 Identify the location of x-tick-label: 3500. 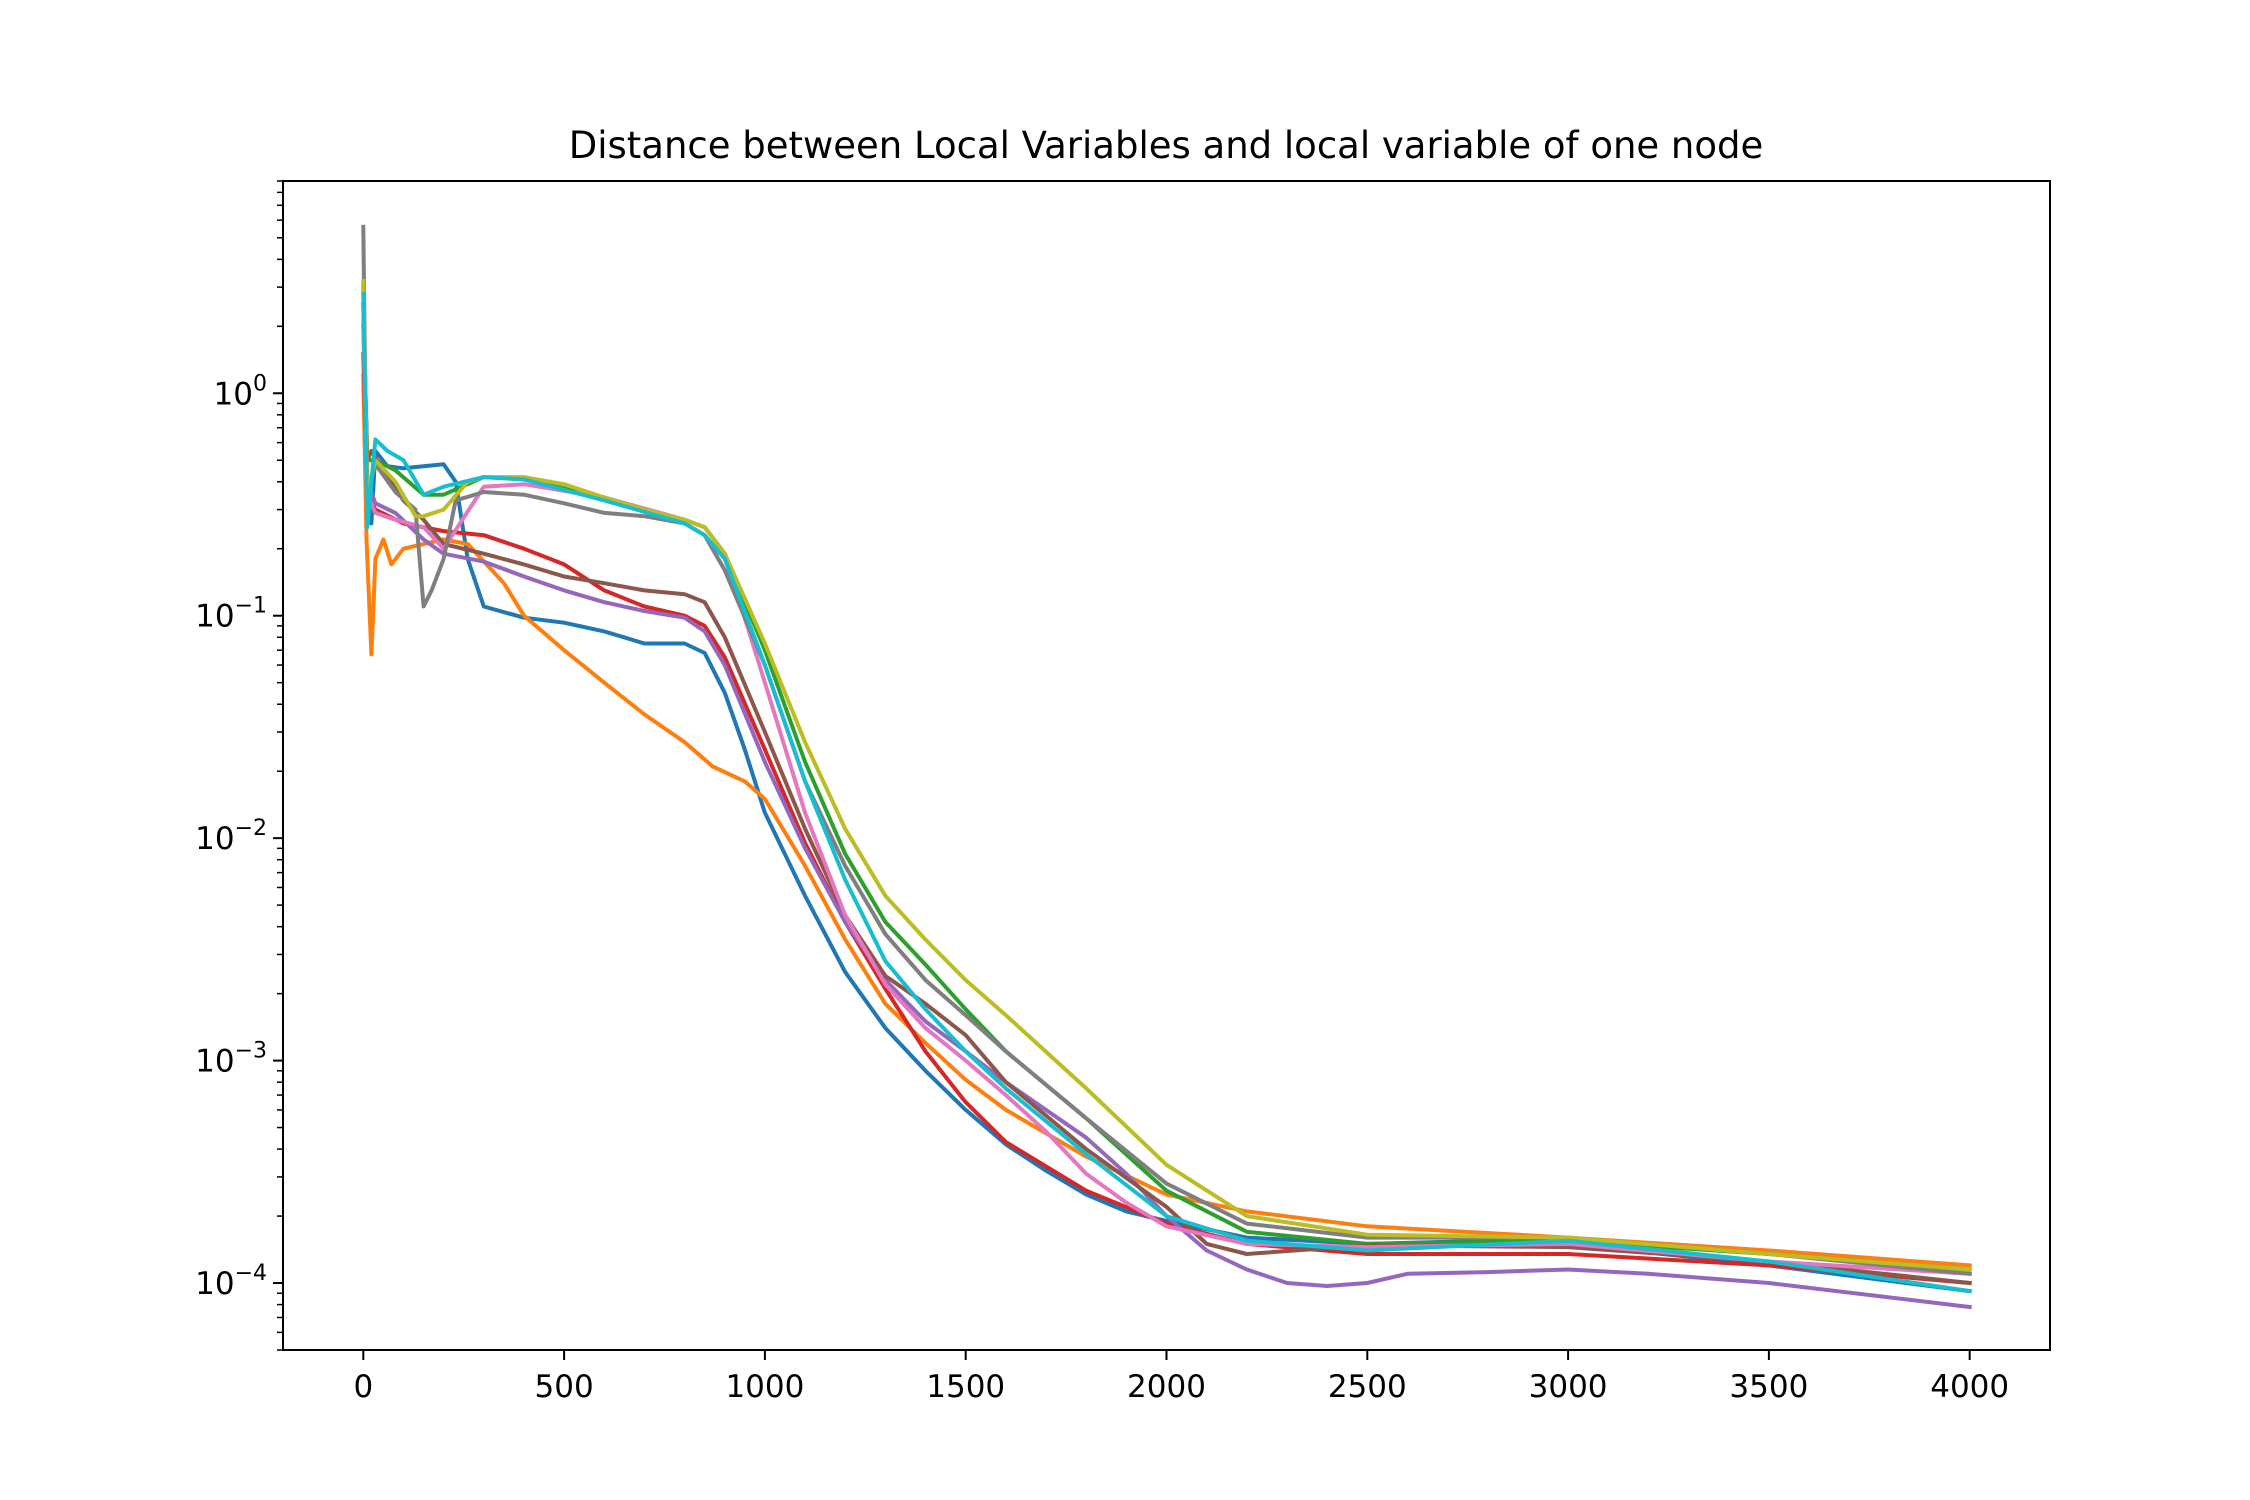
(1768, 1387).